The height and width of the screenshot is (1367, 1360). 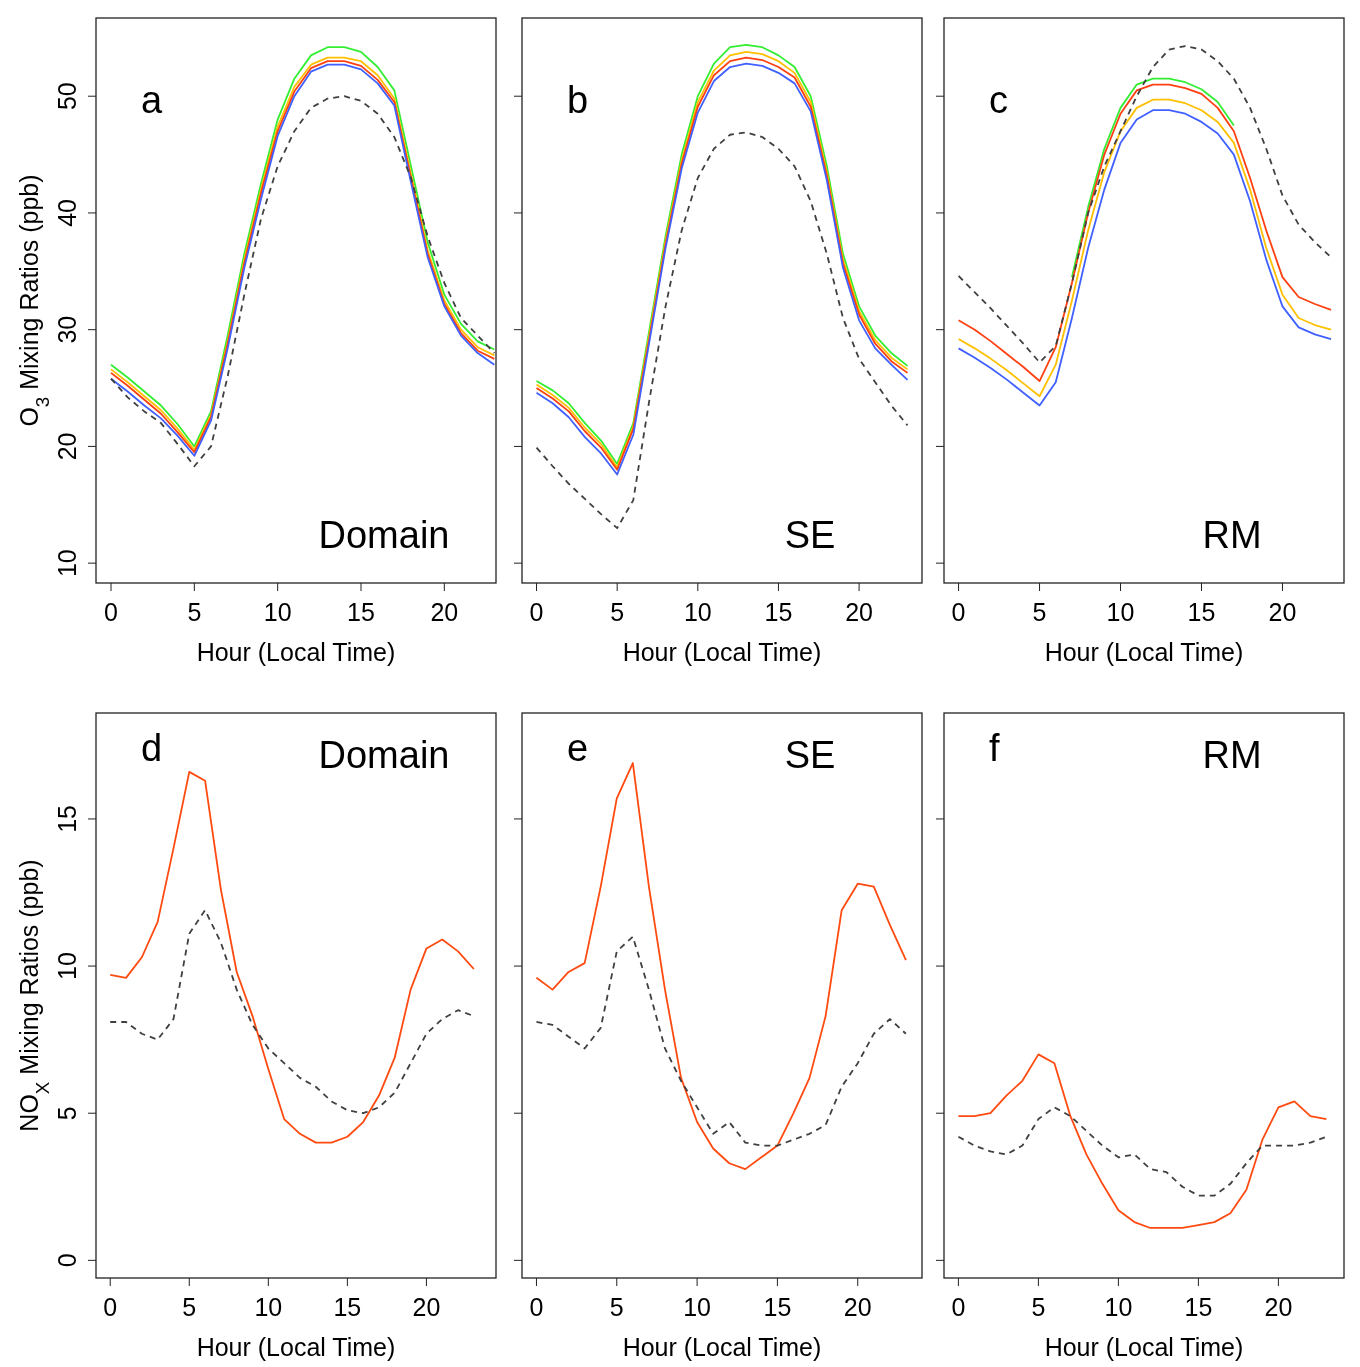 I want to click on annotation: a, so click(x=152, y=100).